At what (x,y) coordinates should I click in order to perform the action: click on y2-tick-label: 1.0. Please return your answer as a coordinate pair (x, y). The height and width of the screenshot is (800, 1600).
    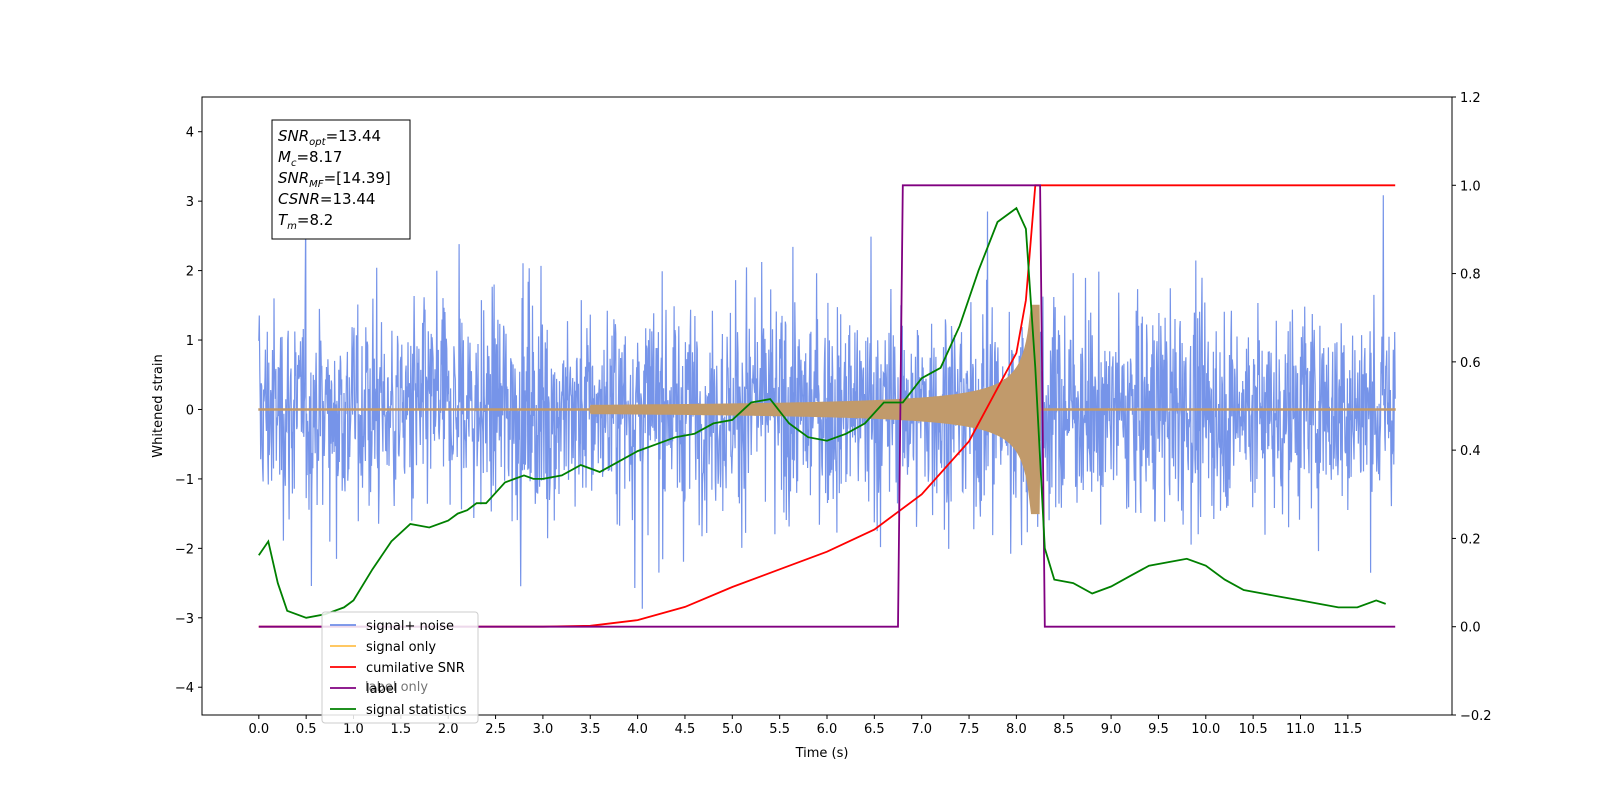
    Looking at the image, I should click on (1470, 186).